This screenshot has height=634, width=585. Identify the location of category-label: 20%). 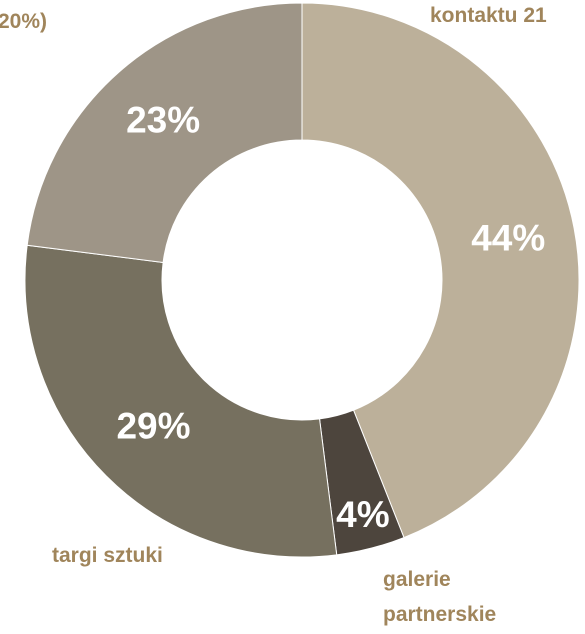
(23, 21).